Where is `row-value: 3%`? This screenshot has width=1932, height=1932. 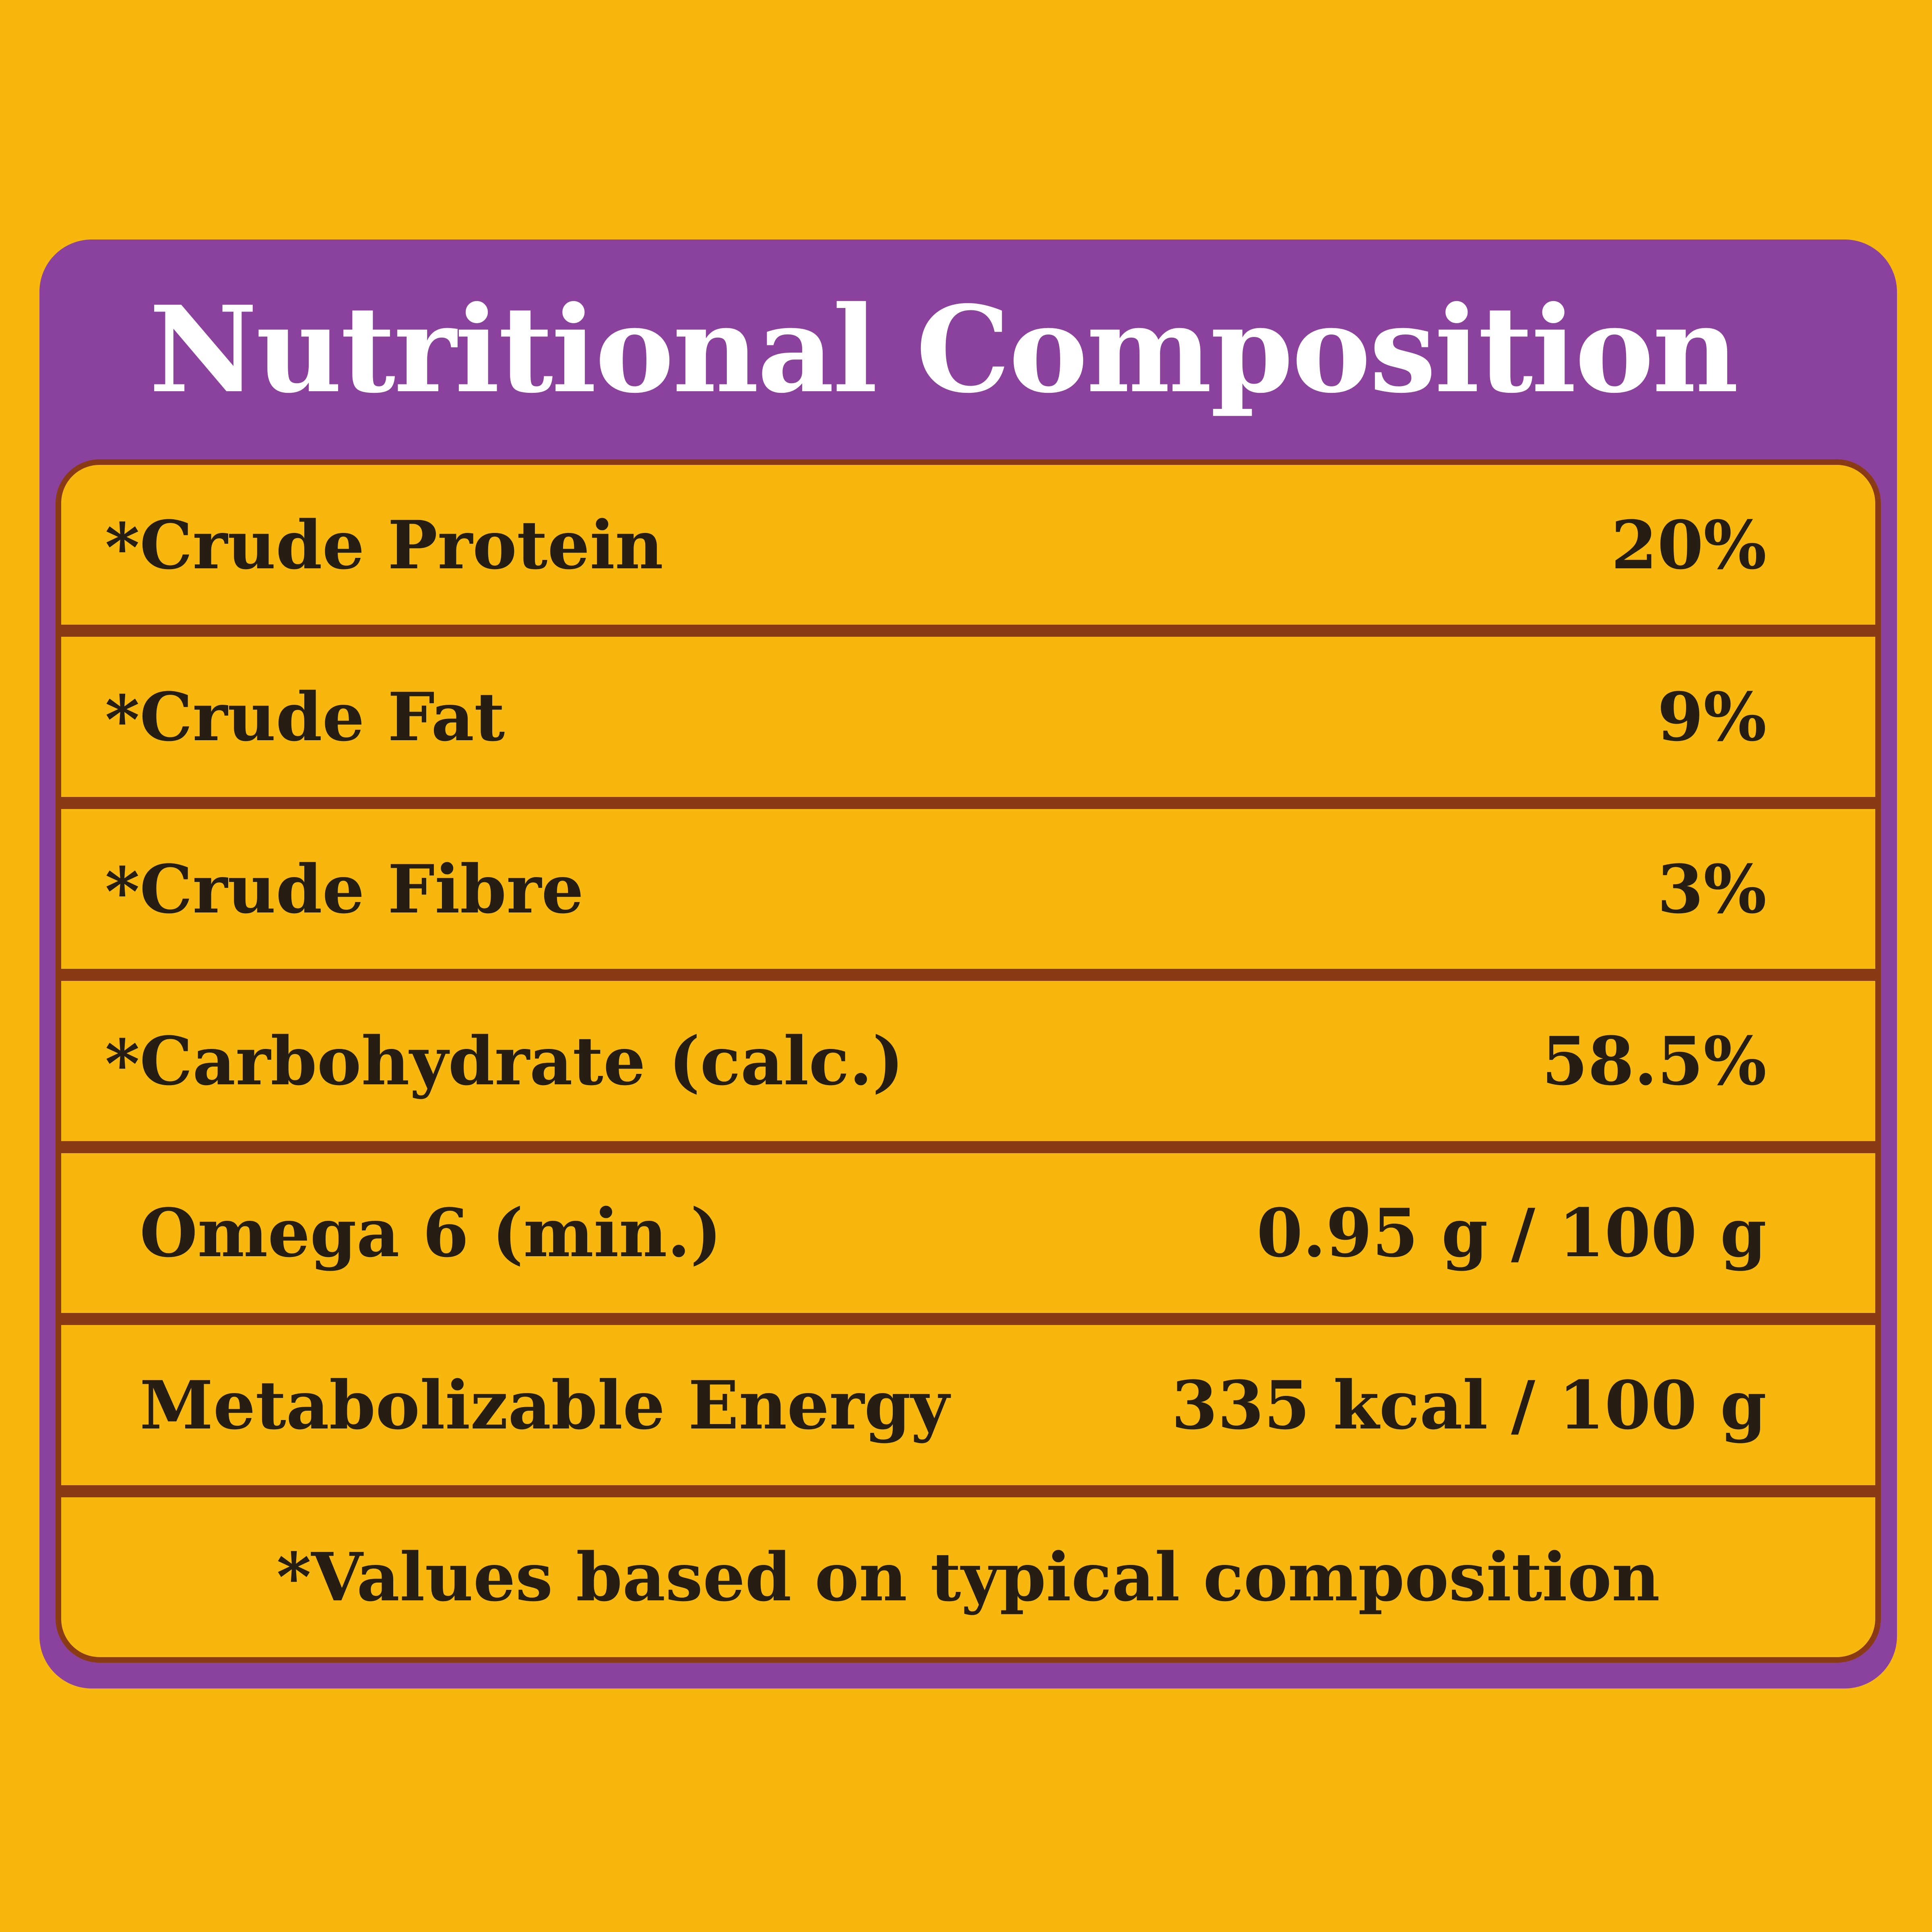 row-value: 3% is located at coordinates (1712, 889).